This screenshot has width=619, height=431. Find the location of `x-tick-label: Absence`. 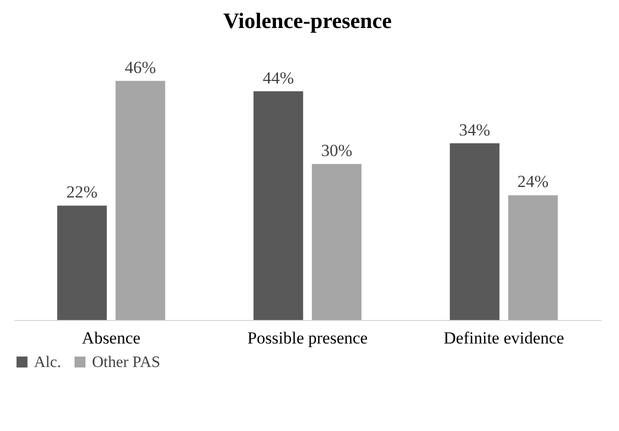

x-tick-label: Absence is located at coordinates (111, 338).